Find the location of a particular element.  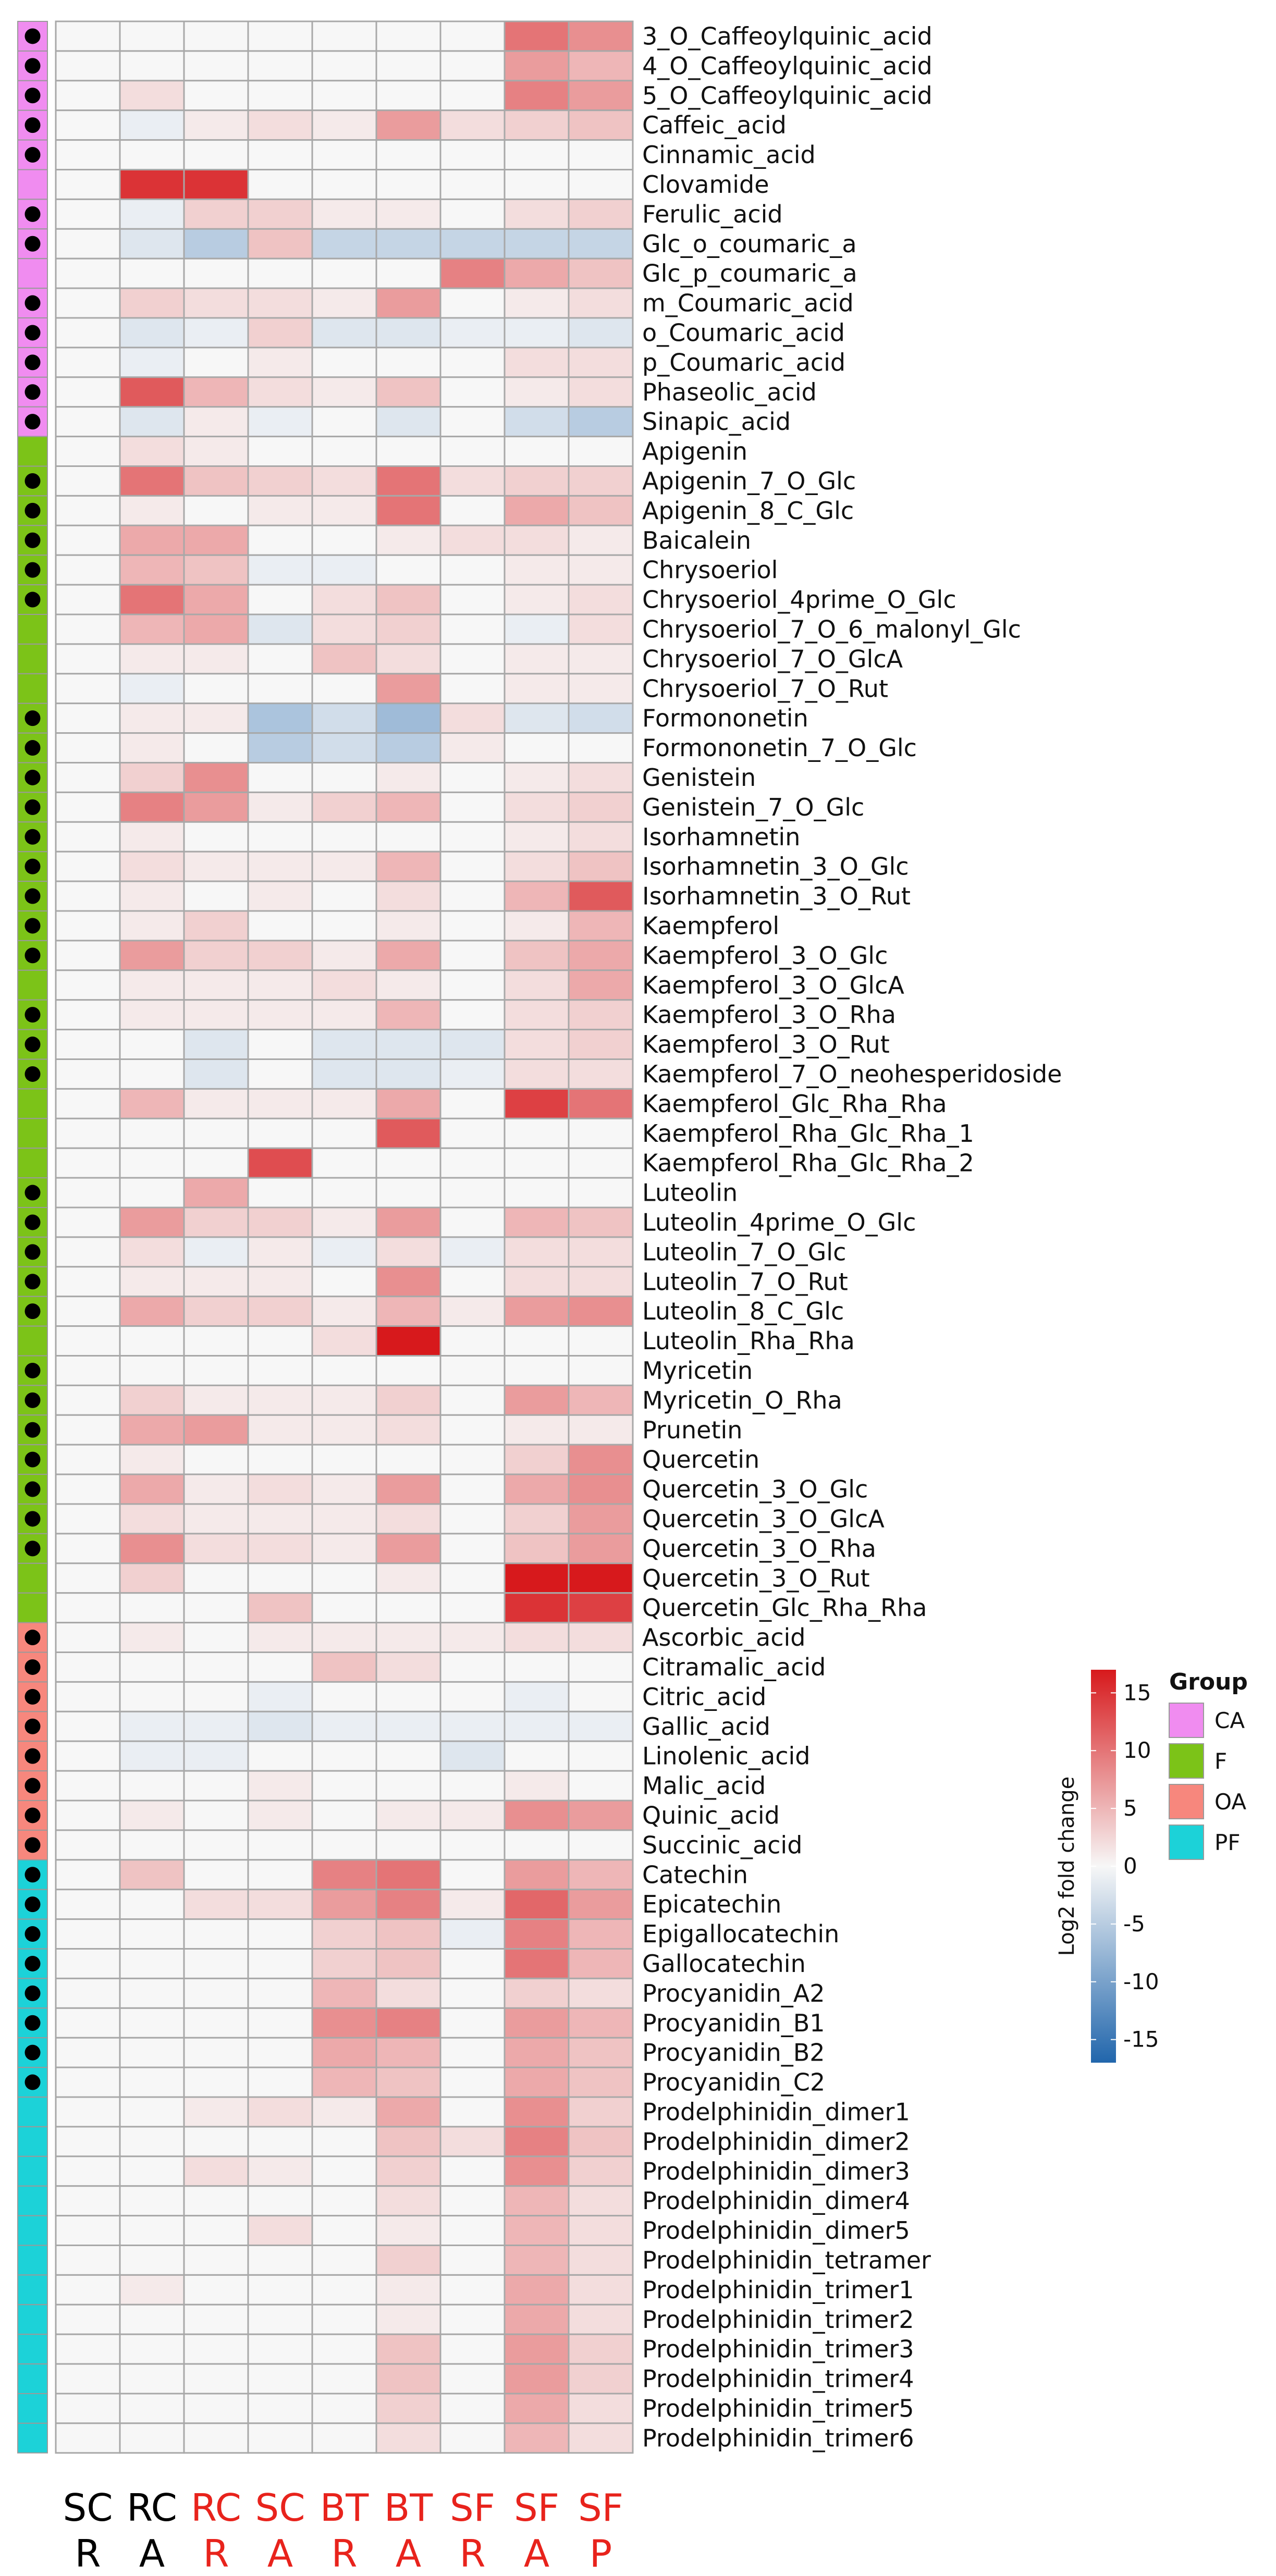

group-legend: Group CA F OA PF is located at coordinates (1209, 1764).